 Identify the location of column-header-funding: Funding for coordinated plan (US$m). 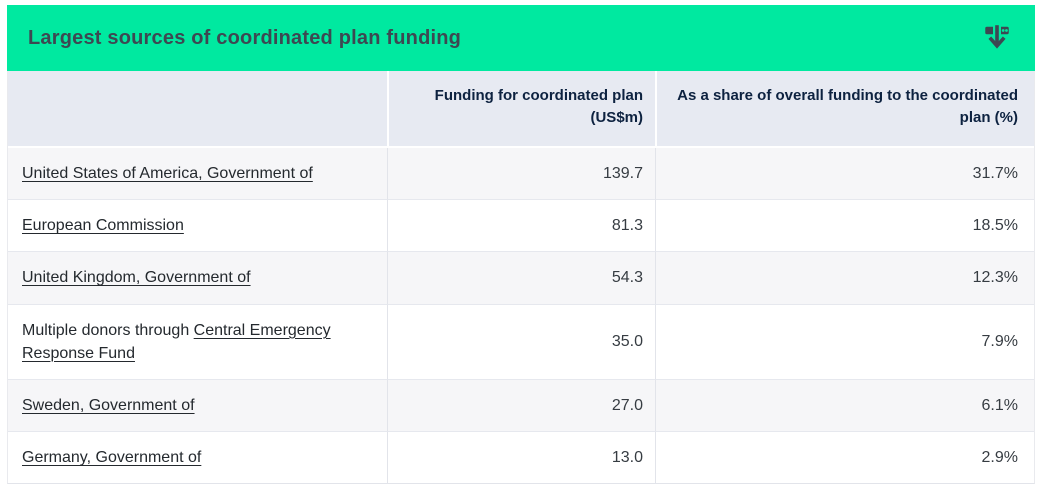
(521, 109).